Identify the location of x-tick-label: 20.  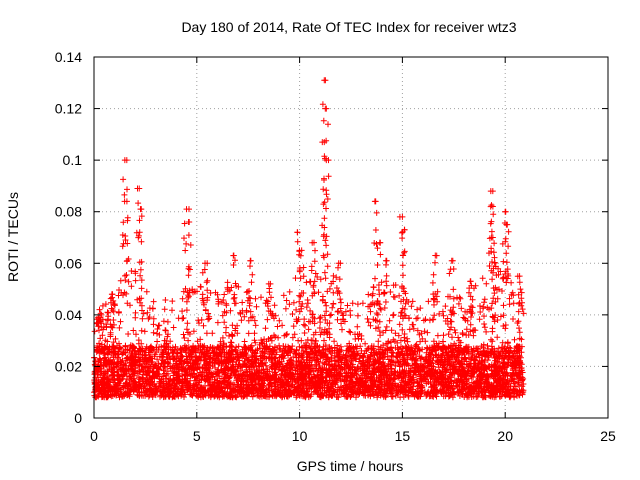
(505, 436).